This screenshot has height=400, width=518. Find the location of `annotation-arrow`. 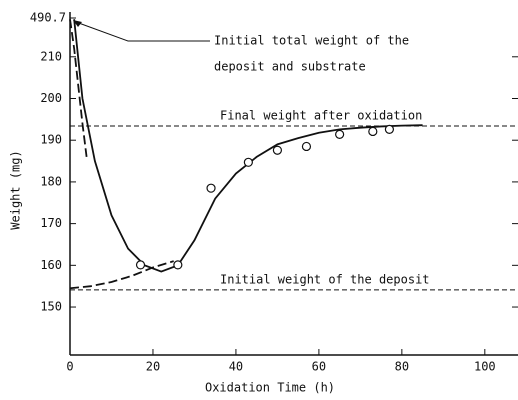

annotation-arrow is located at coordinates (142, 31).